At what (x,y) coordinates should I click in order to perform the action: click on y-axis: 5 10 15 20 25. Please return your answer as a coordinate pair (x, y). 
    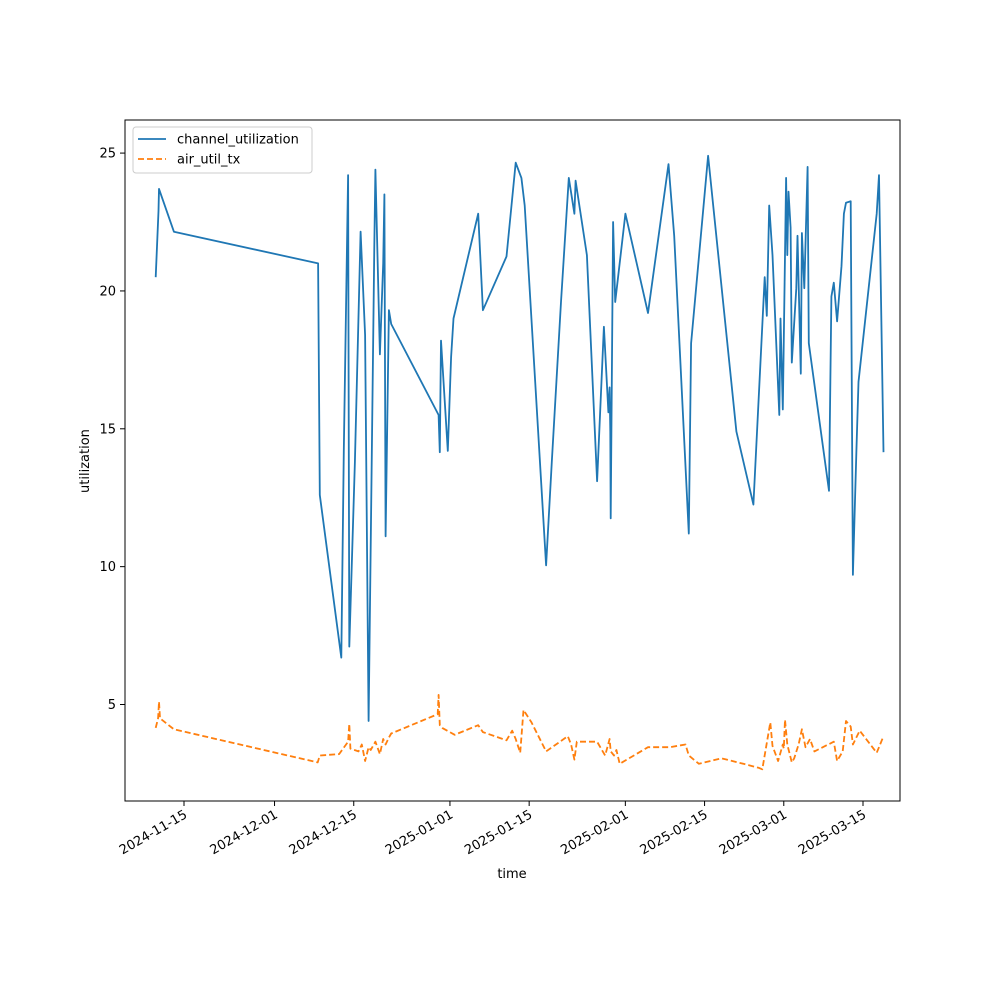
    Looking at the image, I should click on (112, 430).